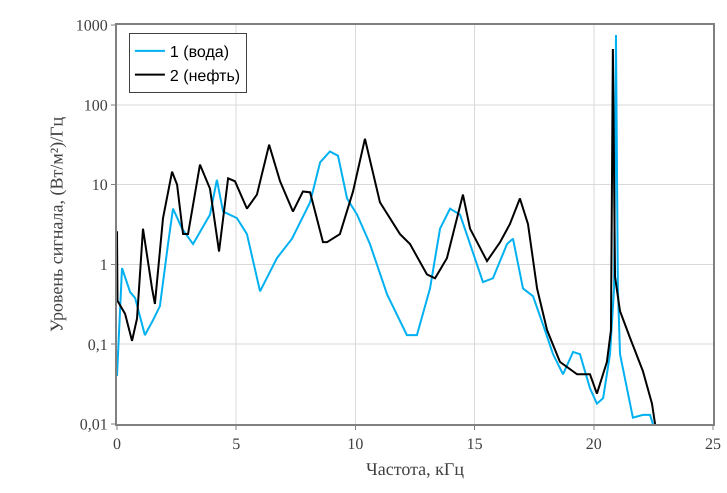  I want to click on x-tick-label: 15, so click(474, 445).